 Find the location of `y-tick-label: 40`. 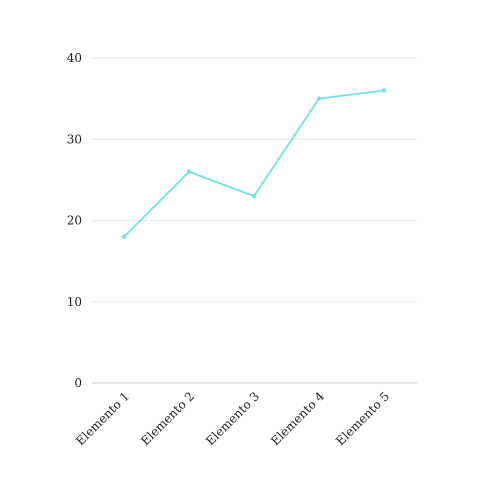

y-tick-label: 40 is located at coordinates (74, 58).